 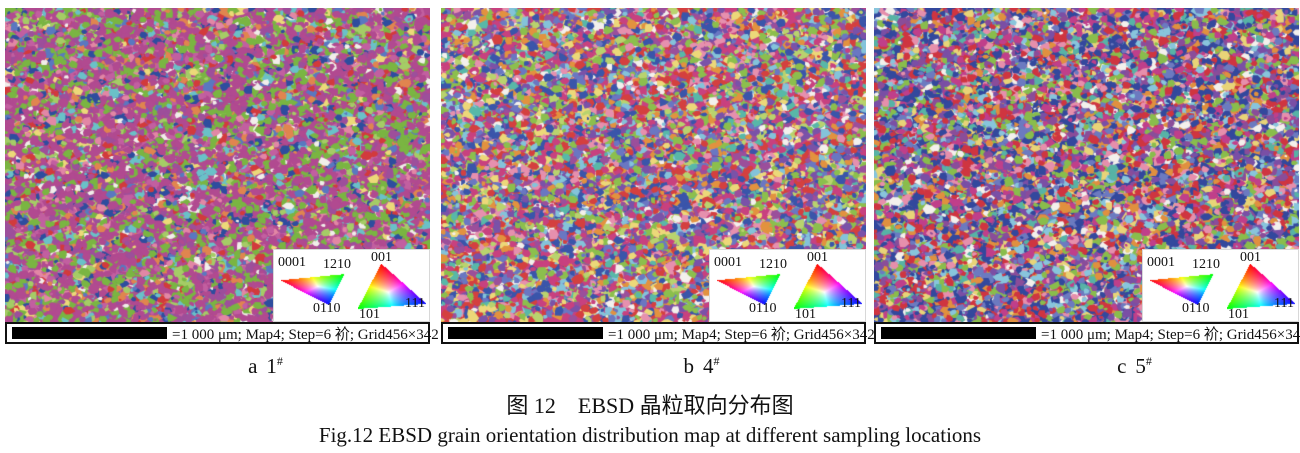 What do you see at coordinates (701, 366) in the screenshot?
I see `panel-label-b: b 4#` at bounding box center [701, 366].